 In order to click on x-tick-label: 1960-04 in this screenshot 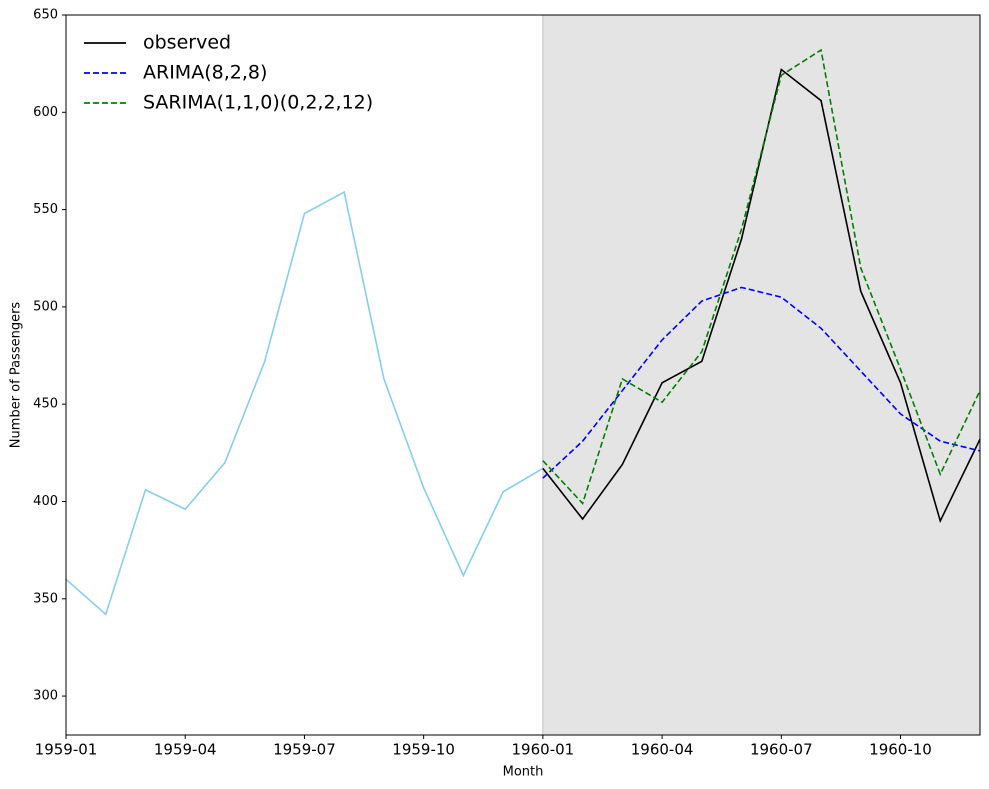, I will do `click(662, 750)`.